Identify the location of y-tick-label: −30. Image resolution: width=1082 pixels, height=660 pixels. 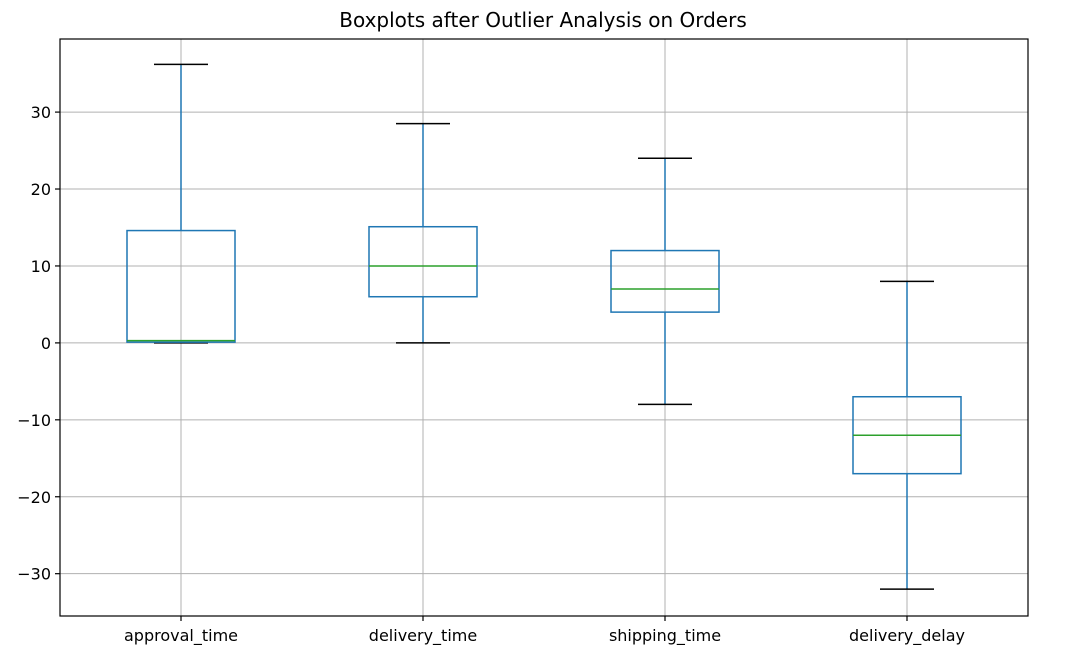
(34, 574).